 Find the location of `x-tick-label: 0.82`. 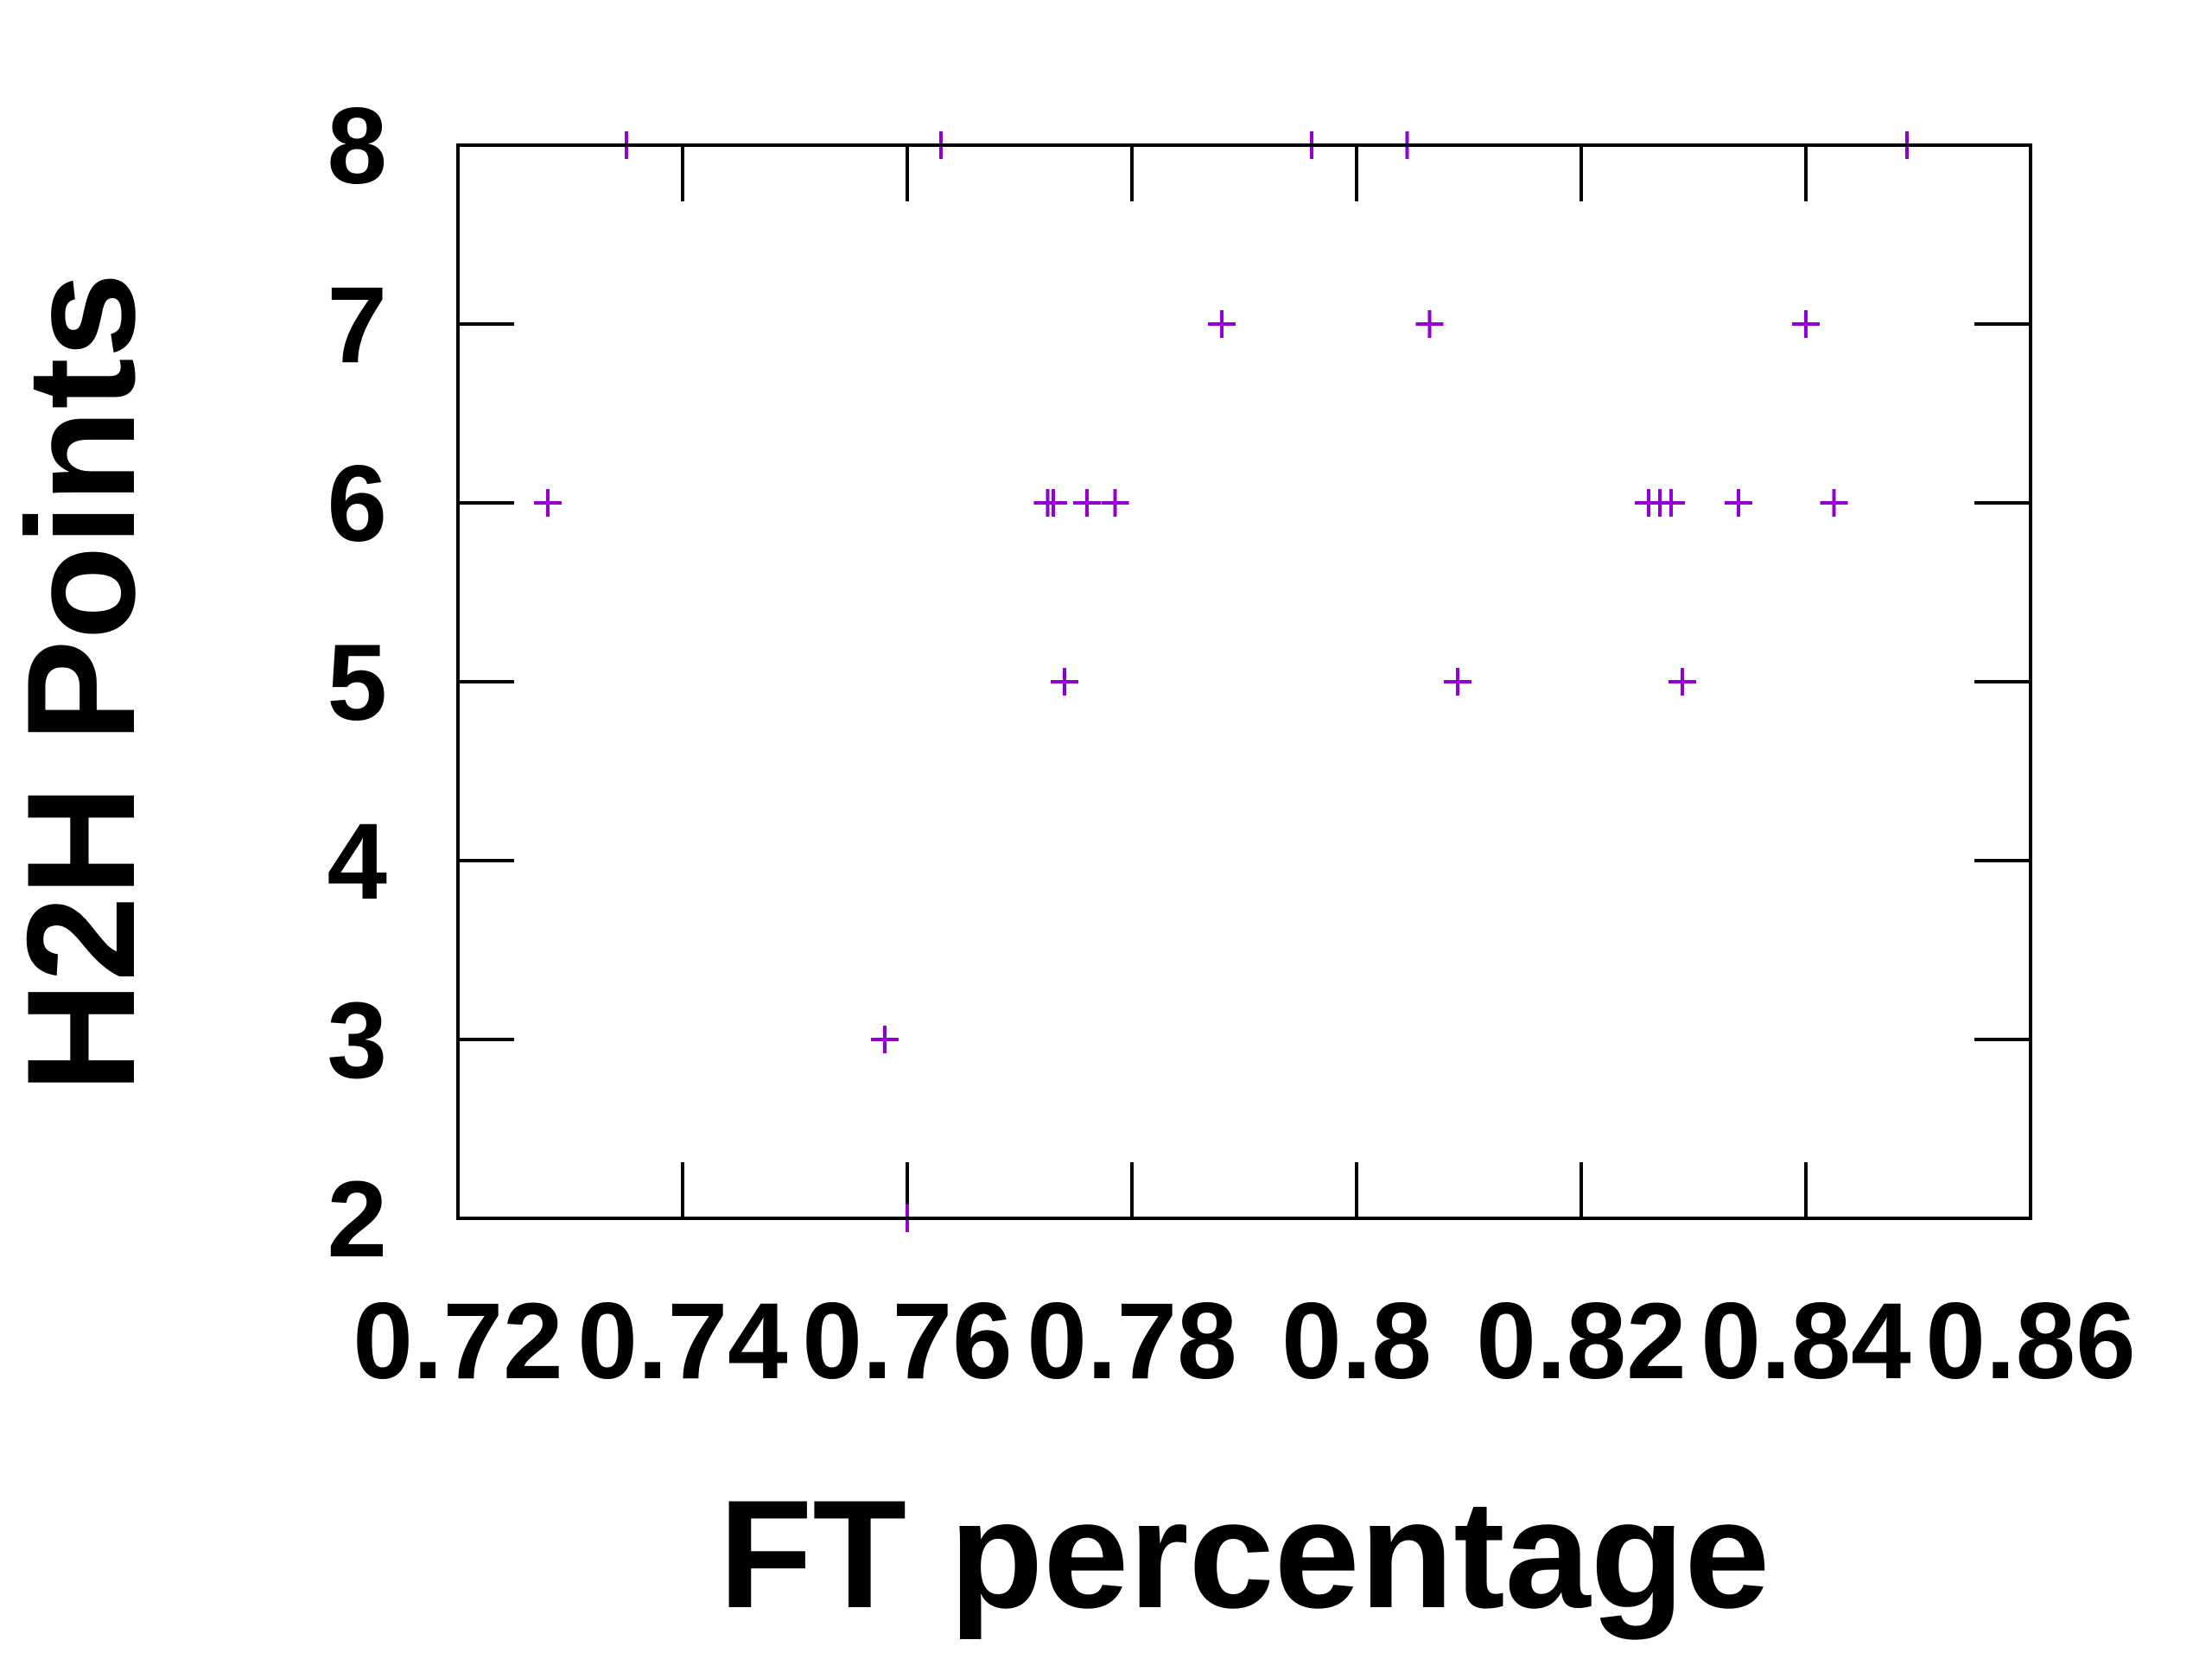

x-tick-label: 0.82 is located at coordinates (1581, 1341).